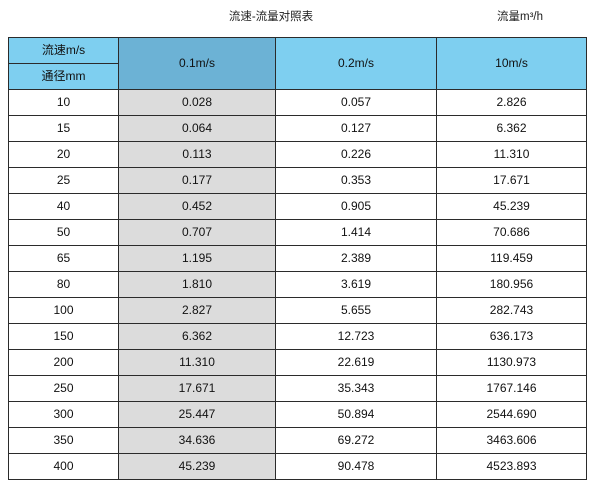  I want to click on cell-flow-0.1: 1.195, so click(197, 258).